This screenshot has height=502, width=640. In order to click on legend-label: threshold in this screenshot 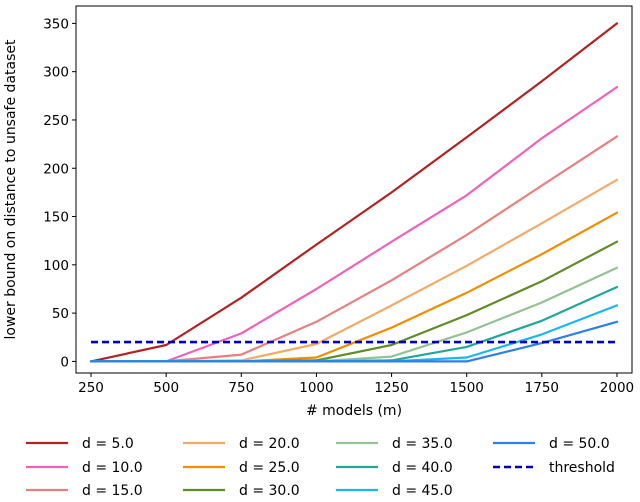, I will do `click(582, 468)`.